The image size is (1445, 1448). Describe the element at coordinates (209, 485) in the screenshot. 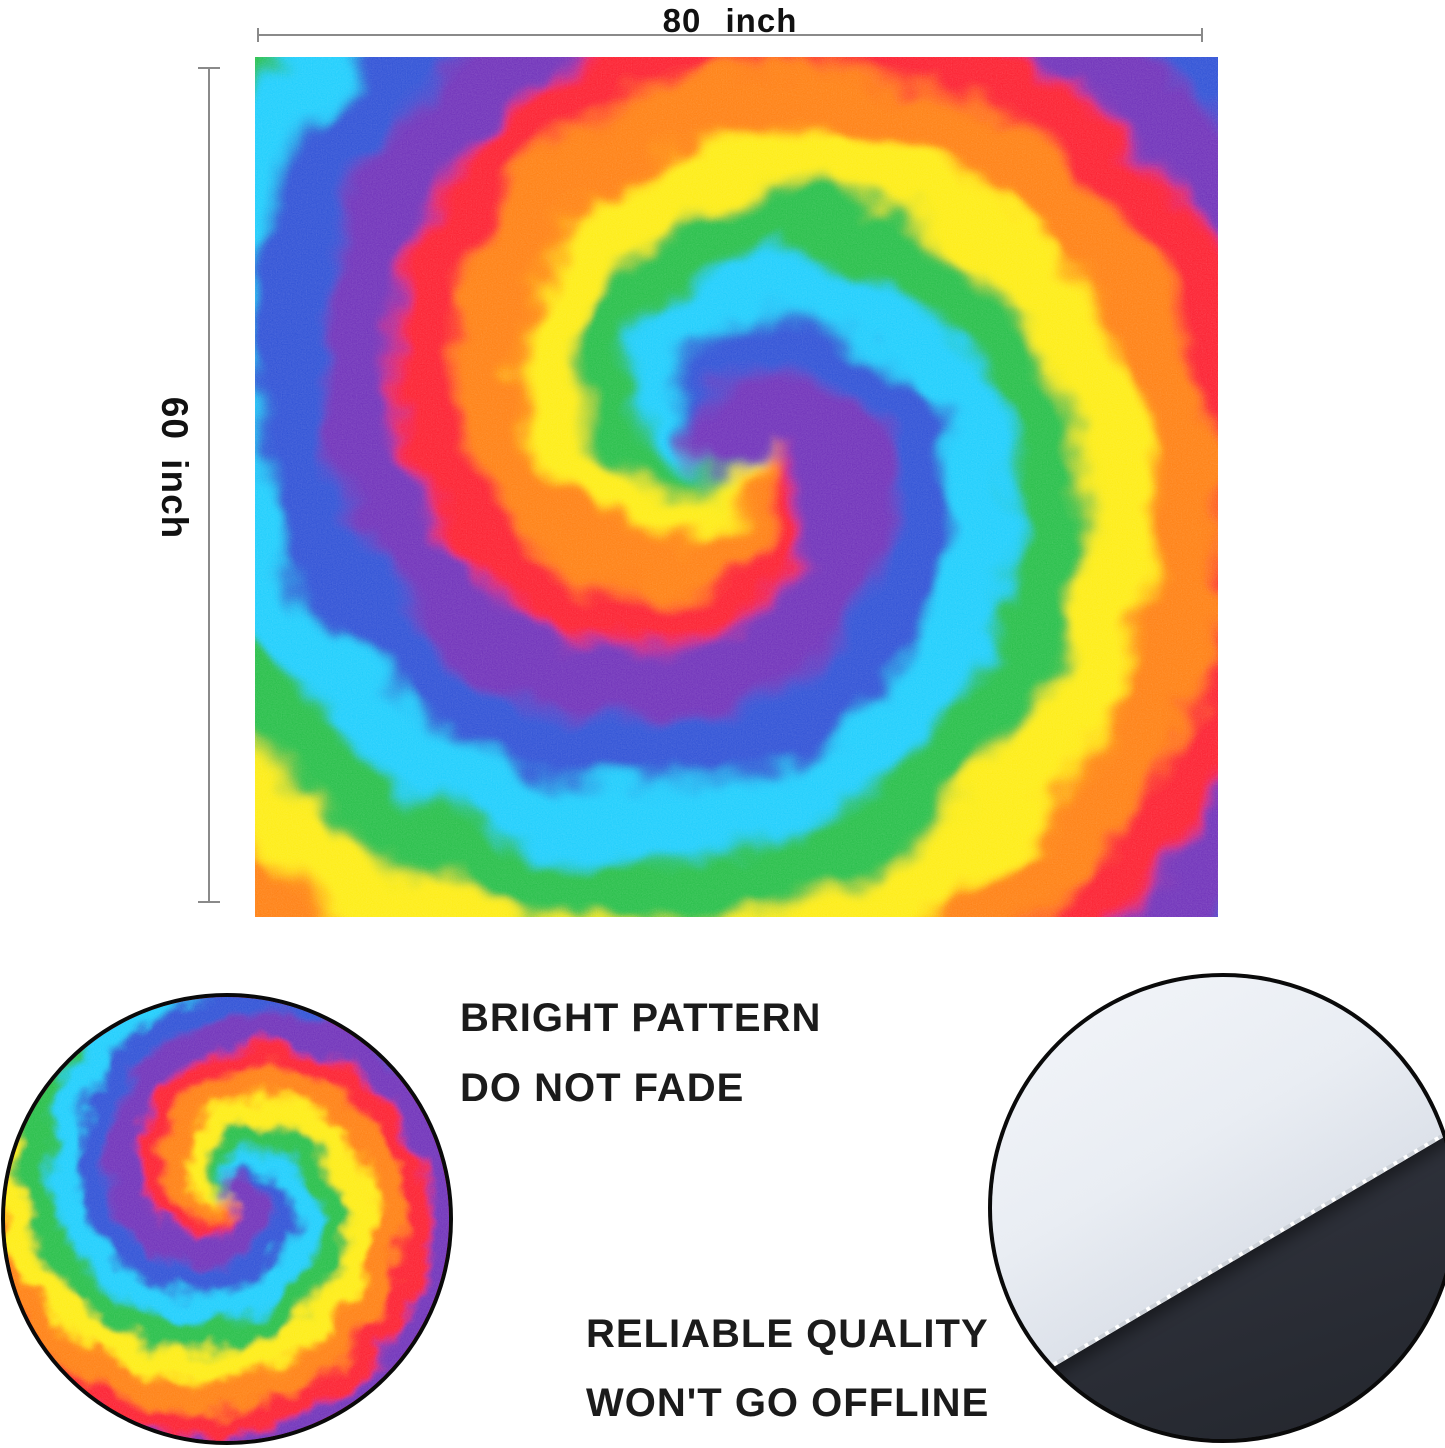

I see `height-dimension-line` at that location.